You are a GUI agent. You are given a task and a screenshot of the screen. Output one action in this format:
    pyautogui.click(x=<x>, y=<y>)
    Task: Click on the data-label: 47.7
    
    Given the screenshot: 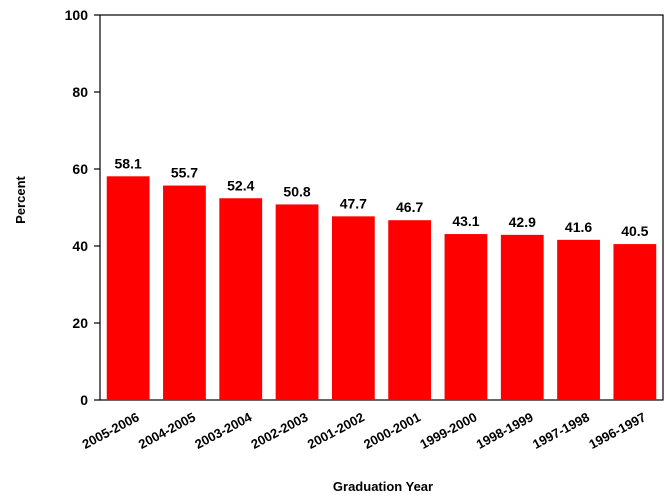 What is the action you would take?
    pyautogui.click(x=353, y=203)
    